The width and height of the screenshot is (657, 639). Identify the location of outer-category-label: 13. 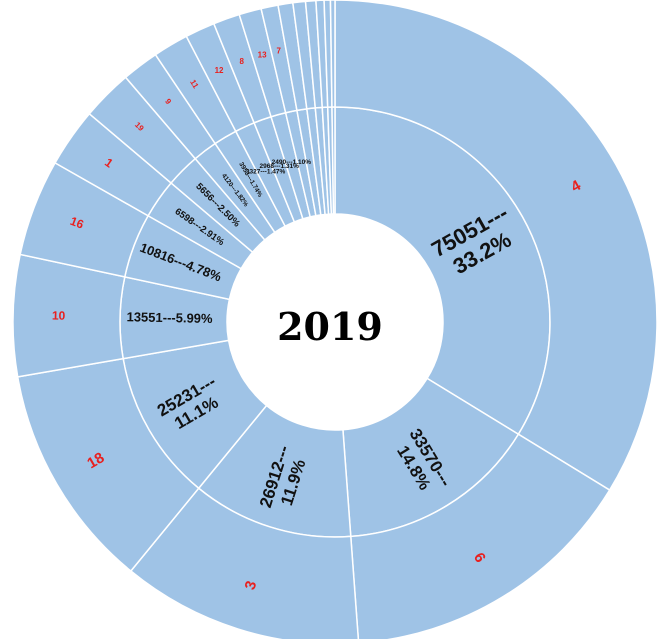
(262, 54).